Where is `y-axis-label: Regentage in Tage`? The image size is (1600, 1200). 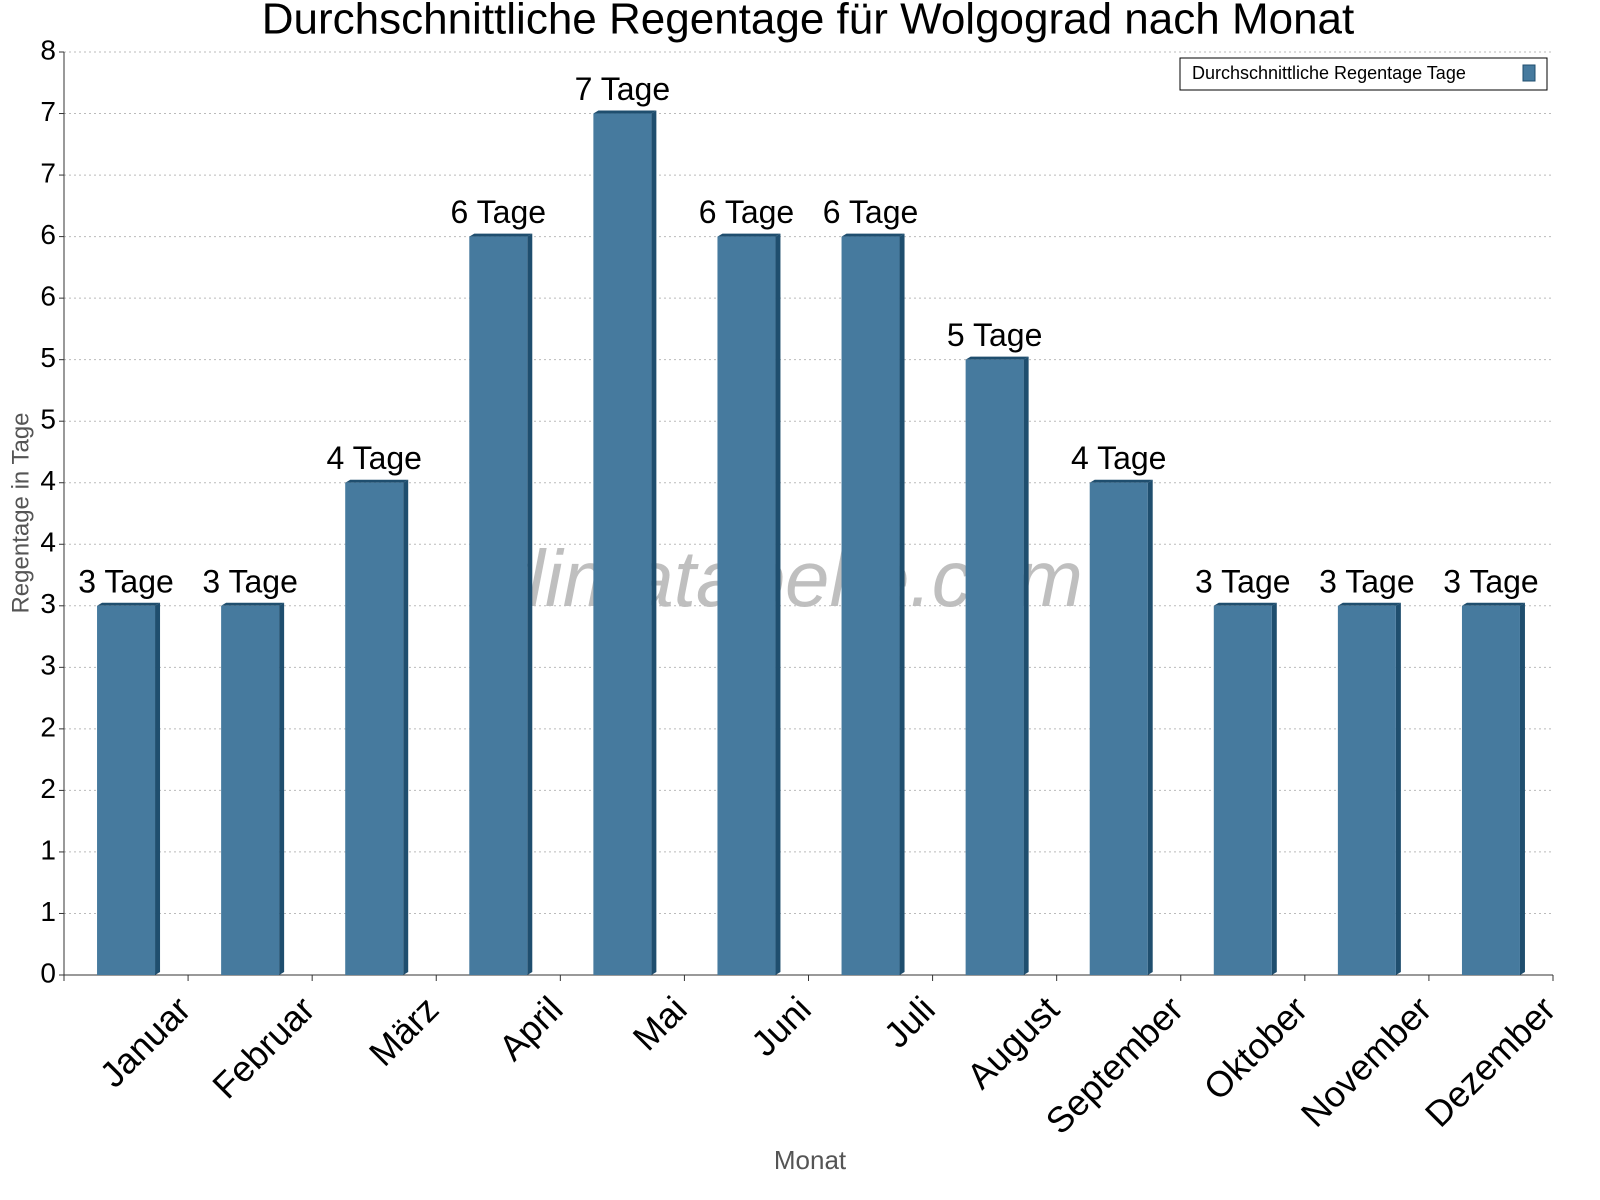 y-axis-label: Regentage in Tage is located at coordinates (20, 512).